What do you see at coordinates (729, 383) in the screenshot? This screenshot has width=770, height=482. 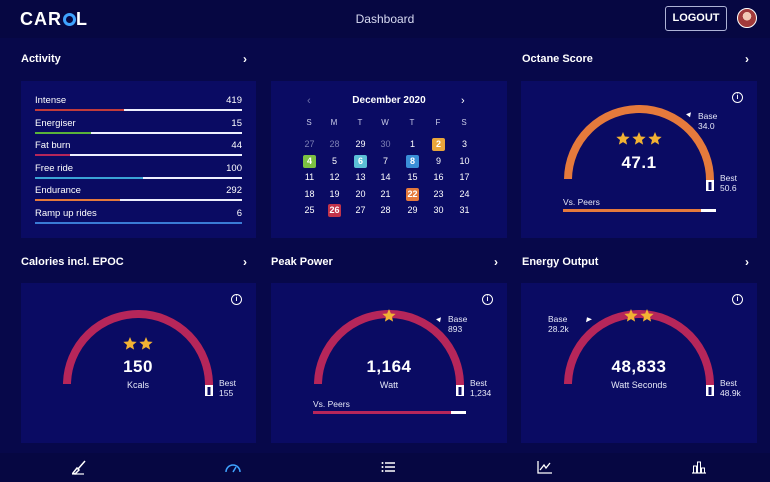 I see `energy-best-label: Best` at bounding box center [729, 383].